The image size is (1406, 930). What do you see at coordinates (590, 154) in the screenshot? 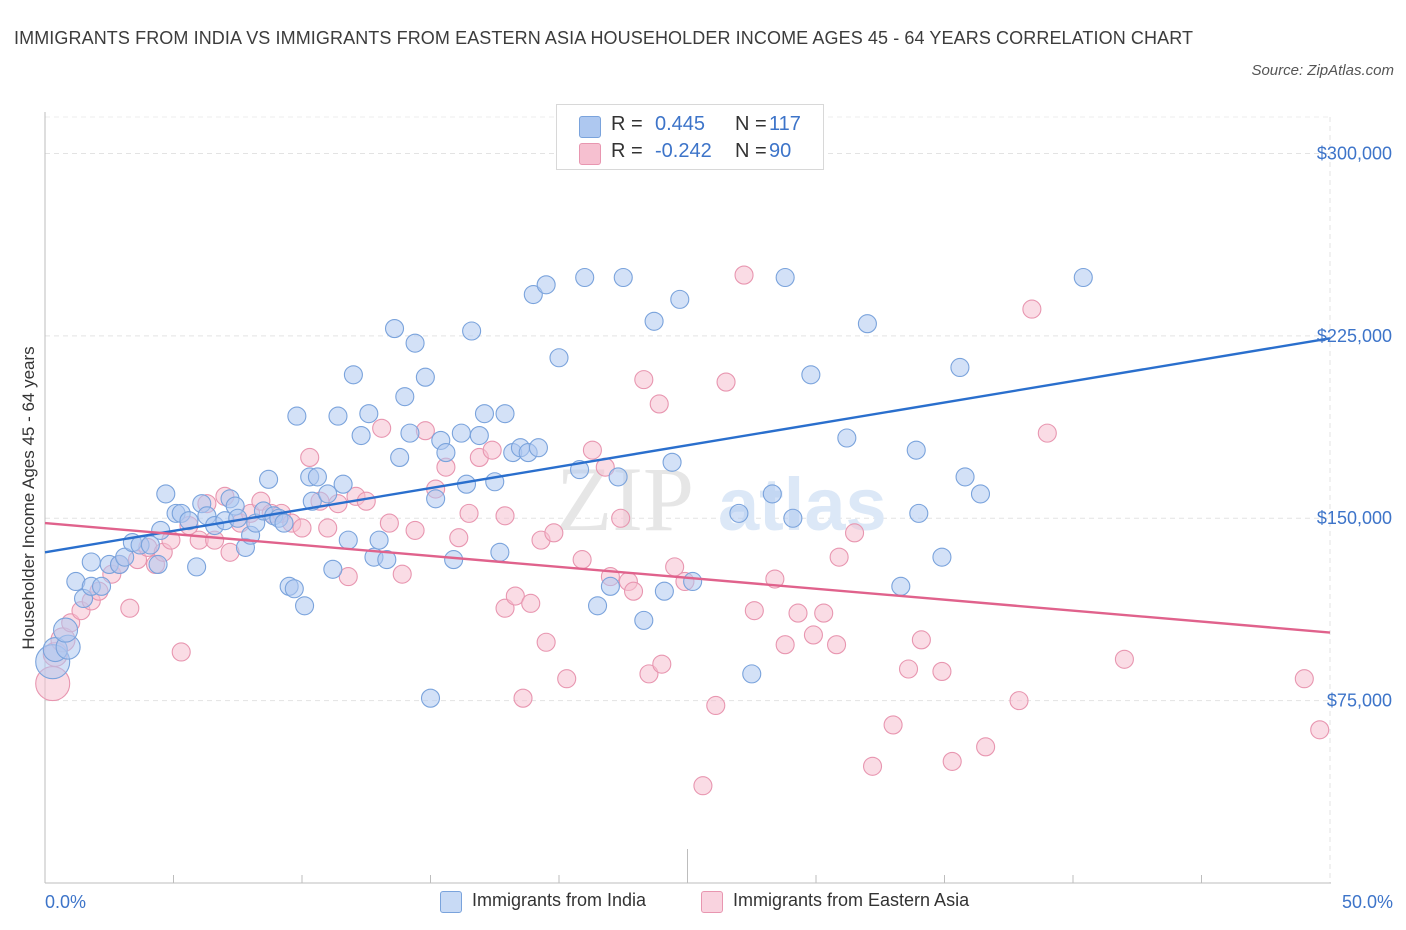
I see `legend-swatch-asia` at bounding box center [590, 154].